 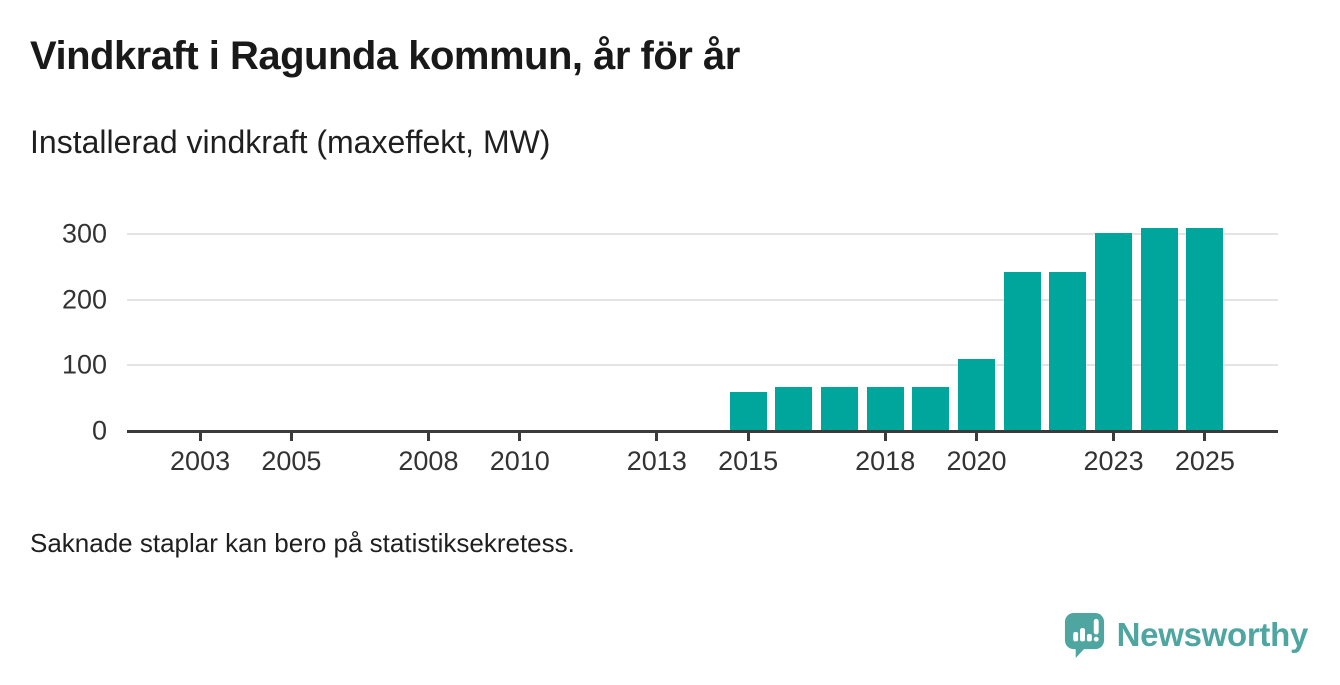 What do you see at coordinates (1205, 436) in the screenshot?
I see `x-tick-2025` at bounding box center [1205, 436].